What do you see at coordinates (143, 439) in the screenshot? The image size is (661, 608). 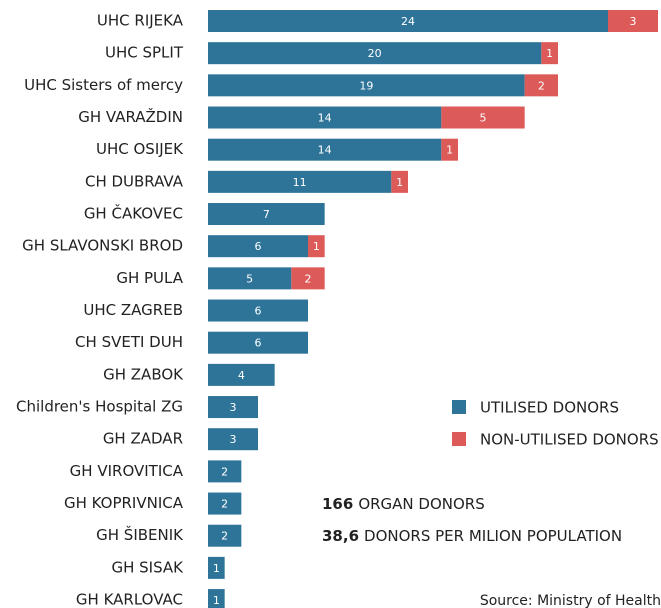 I see `category-label: GH ZADAR` at bounding box center [143, 439].